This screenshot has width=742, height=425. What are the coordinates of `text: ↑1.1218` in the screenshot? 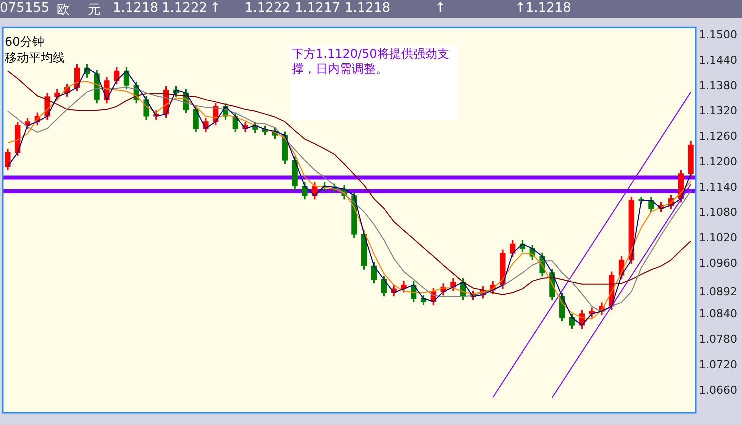 It's located at (543, 8).